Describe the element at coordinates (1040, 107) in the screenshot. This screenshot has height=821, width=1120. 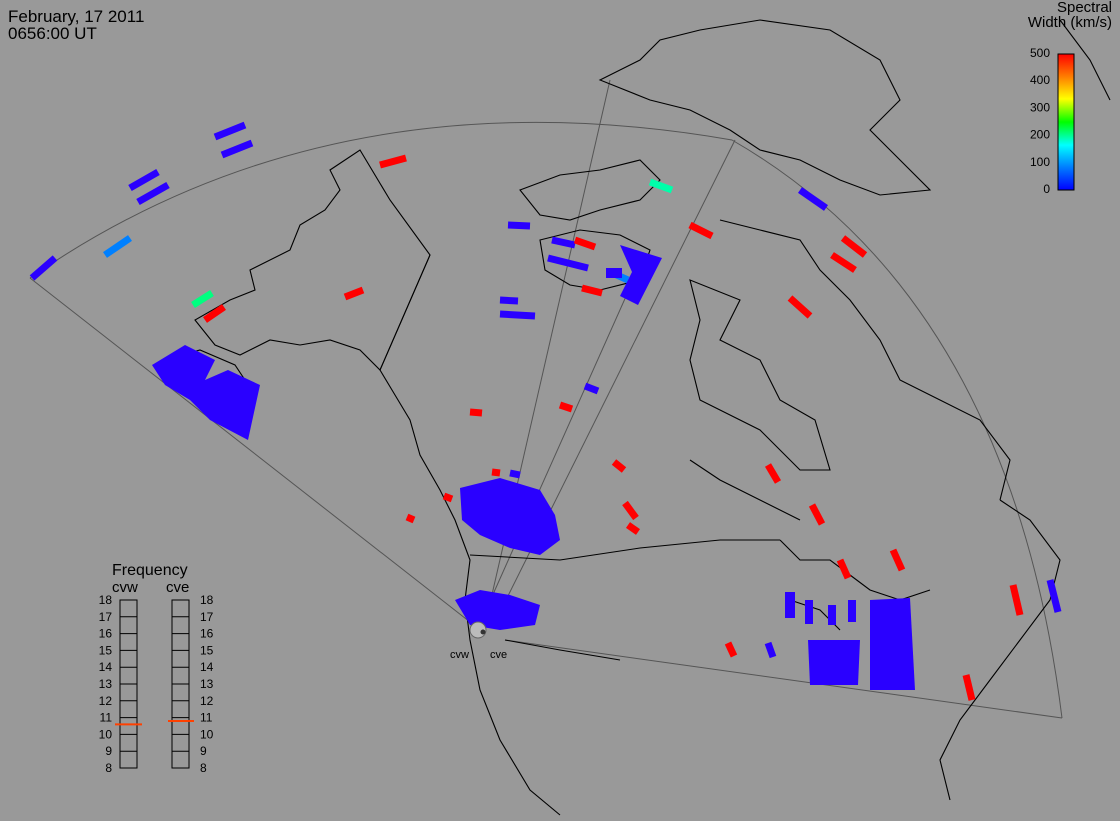
I see `colorbar-tick-label: 300` at that location.